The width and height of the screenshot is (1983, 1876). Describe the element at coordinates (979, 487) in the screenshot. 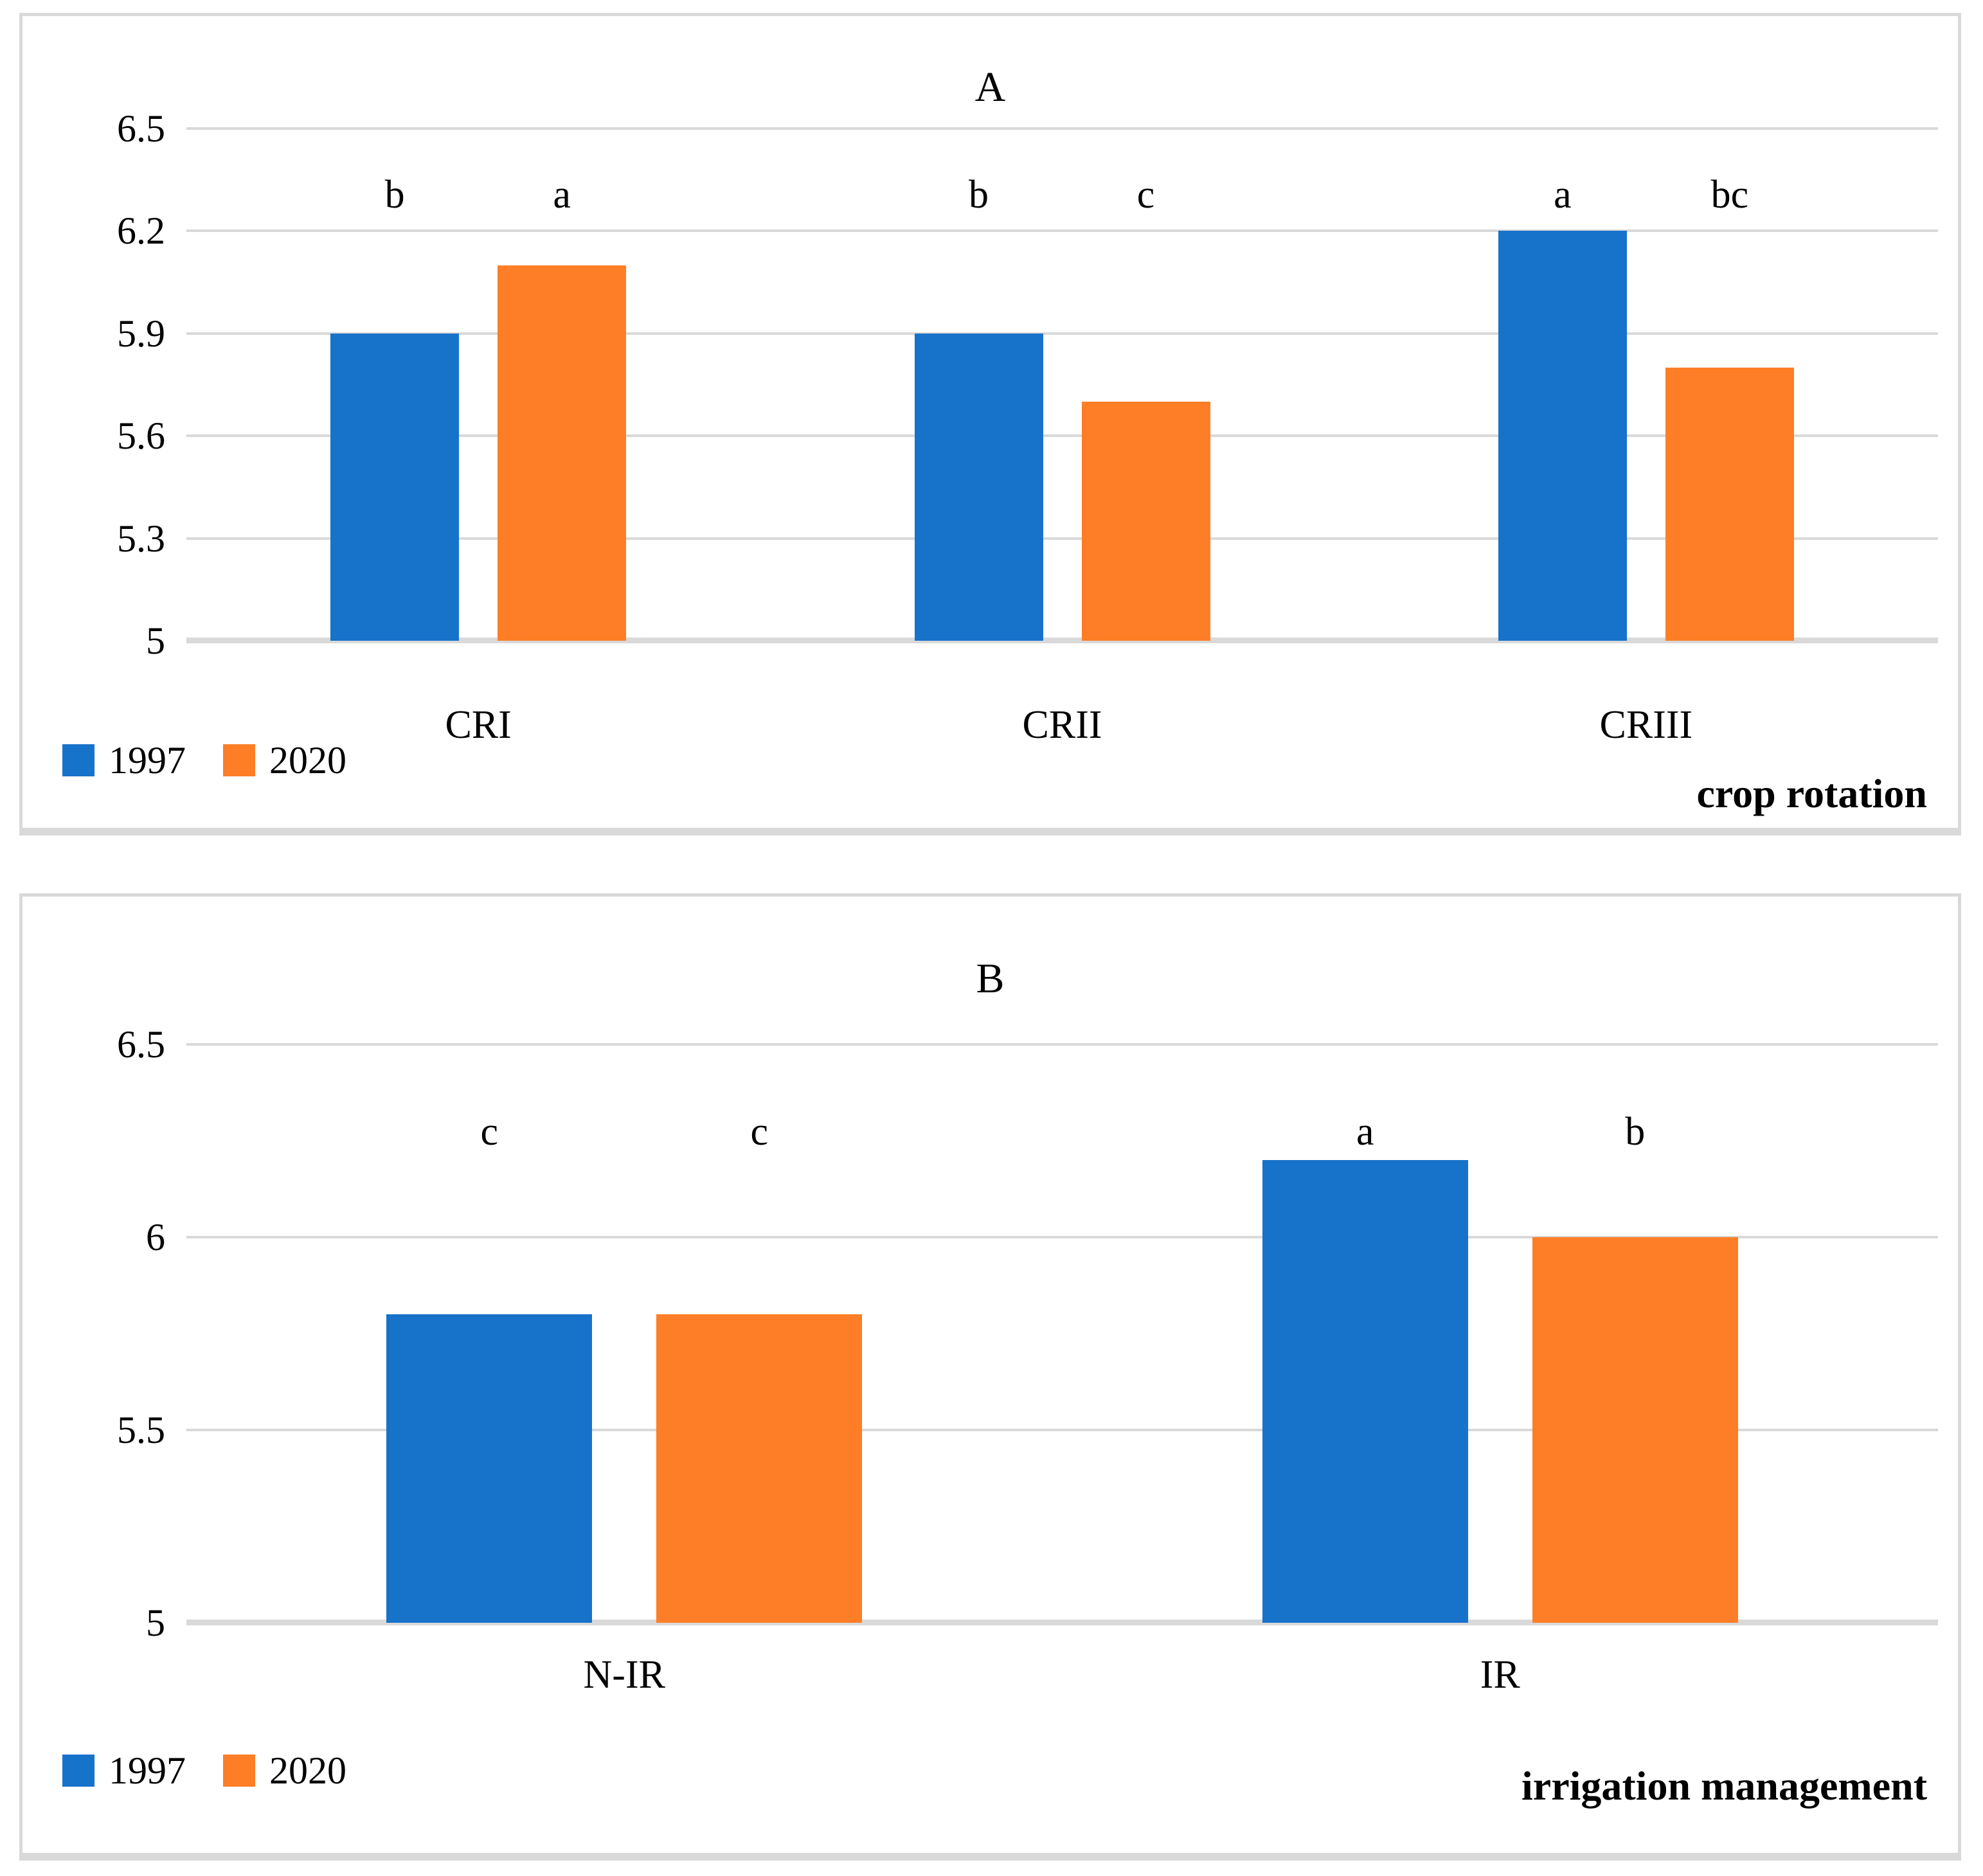

I see `bar-1997-CRII` at that location.